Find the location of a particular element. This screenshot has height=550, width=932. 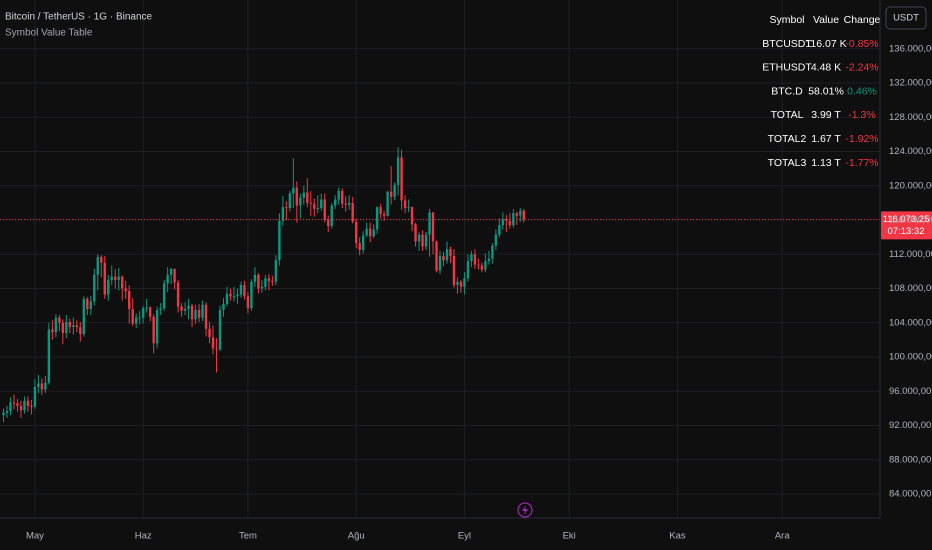

currency-button is located at coordinates (906, 18).